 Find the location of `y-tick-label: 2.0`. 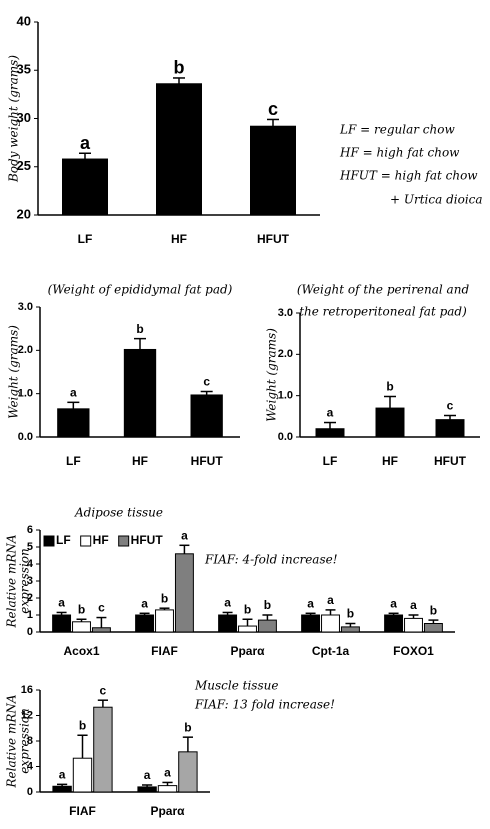

y-tick-label: 2.0 is located at coordinates (25, 350).